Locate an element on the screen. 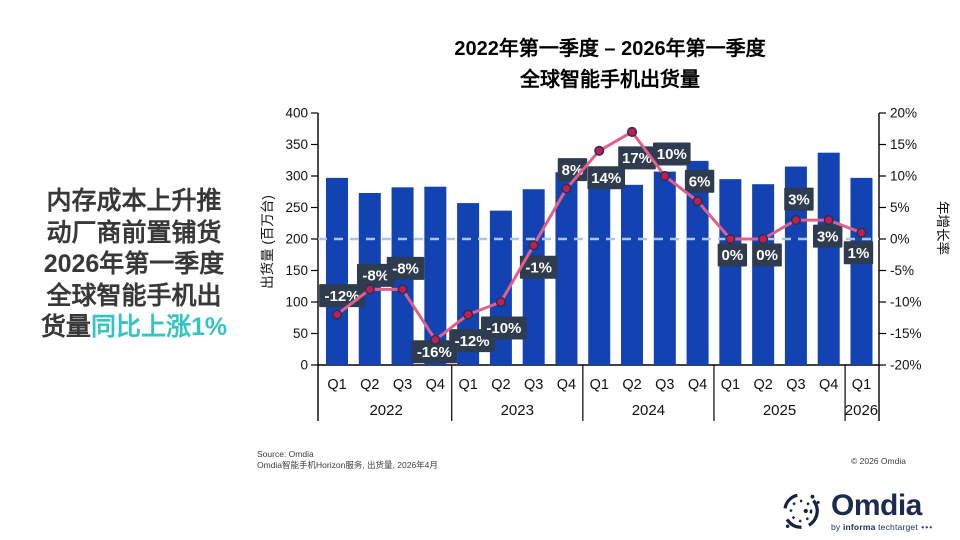 The image size is (960, 540). bar-2023-Q4 is located at coordinates (566, 268).